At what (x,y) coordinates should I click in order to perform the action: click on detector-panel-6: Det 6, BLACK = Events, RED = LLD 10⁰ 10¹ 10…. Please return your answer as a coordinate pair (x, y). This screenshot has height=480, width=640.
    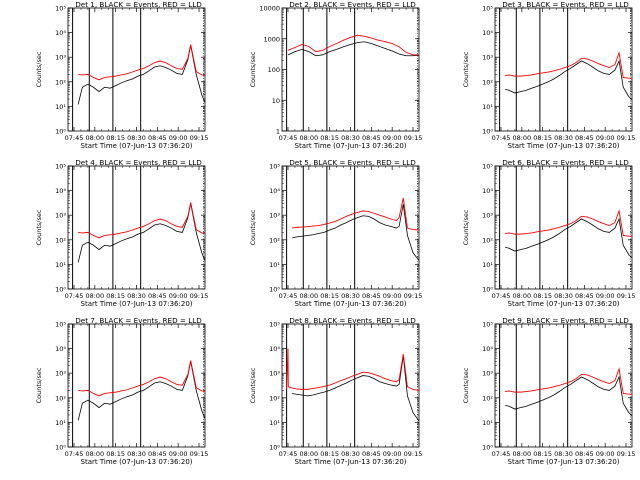
    Looking at the image, I should click on (549, 233).